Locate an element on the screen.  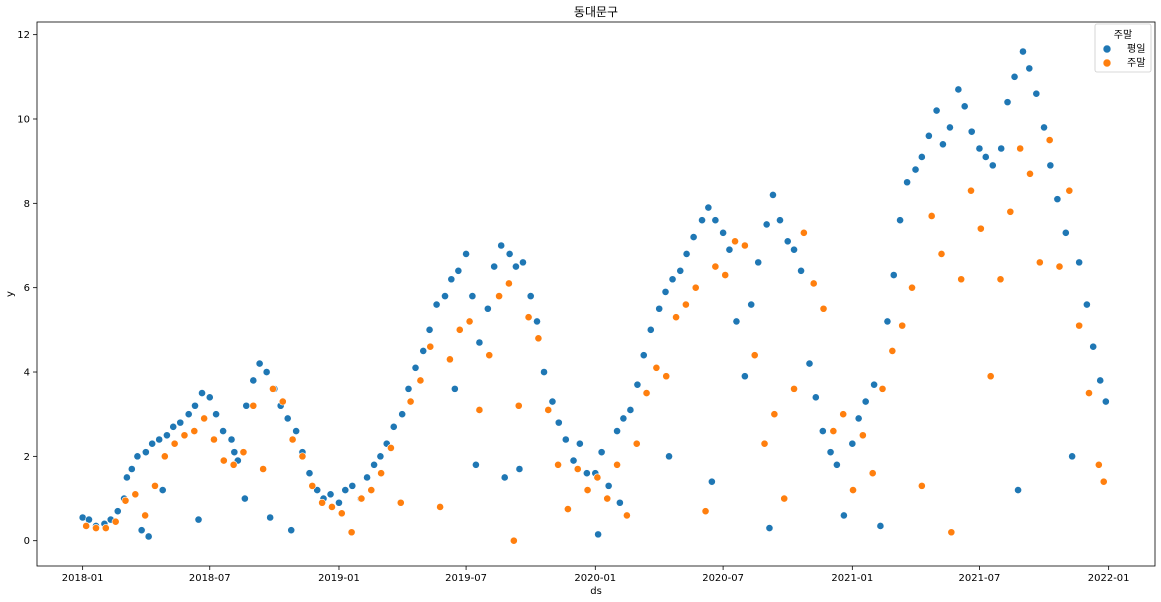
y-tick-label: 4 is located at coordinates (27, 373).